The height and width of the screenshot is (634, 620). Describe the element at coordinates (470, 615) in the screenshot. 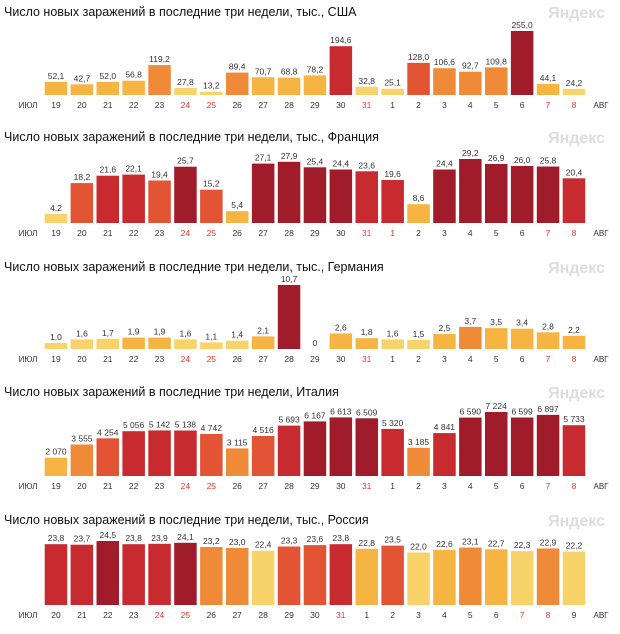

I see `x-tick-label: 5` at that location.